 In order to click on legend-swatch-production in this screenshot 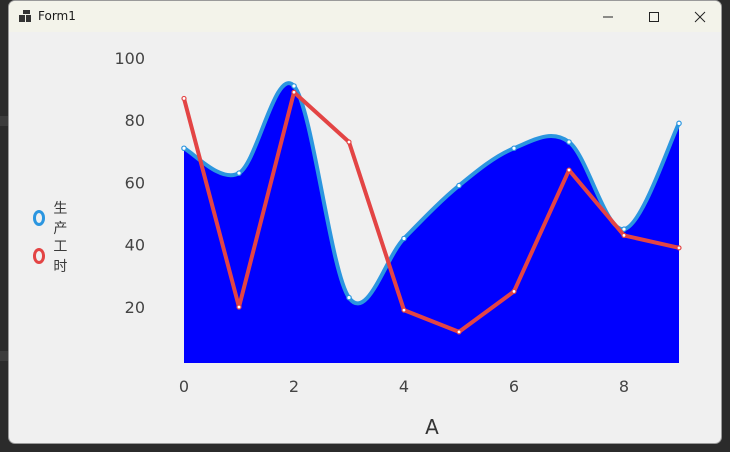, I will do `click(39, 218)`.